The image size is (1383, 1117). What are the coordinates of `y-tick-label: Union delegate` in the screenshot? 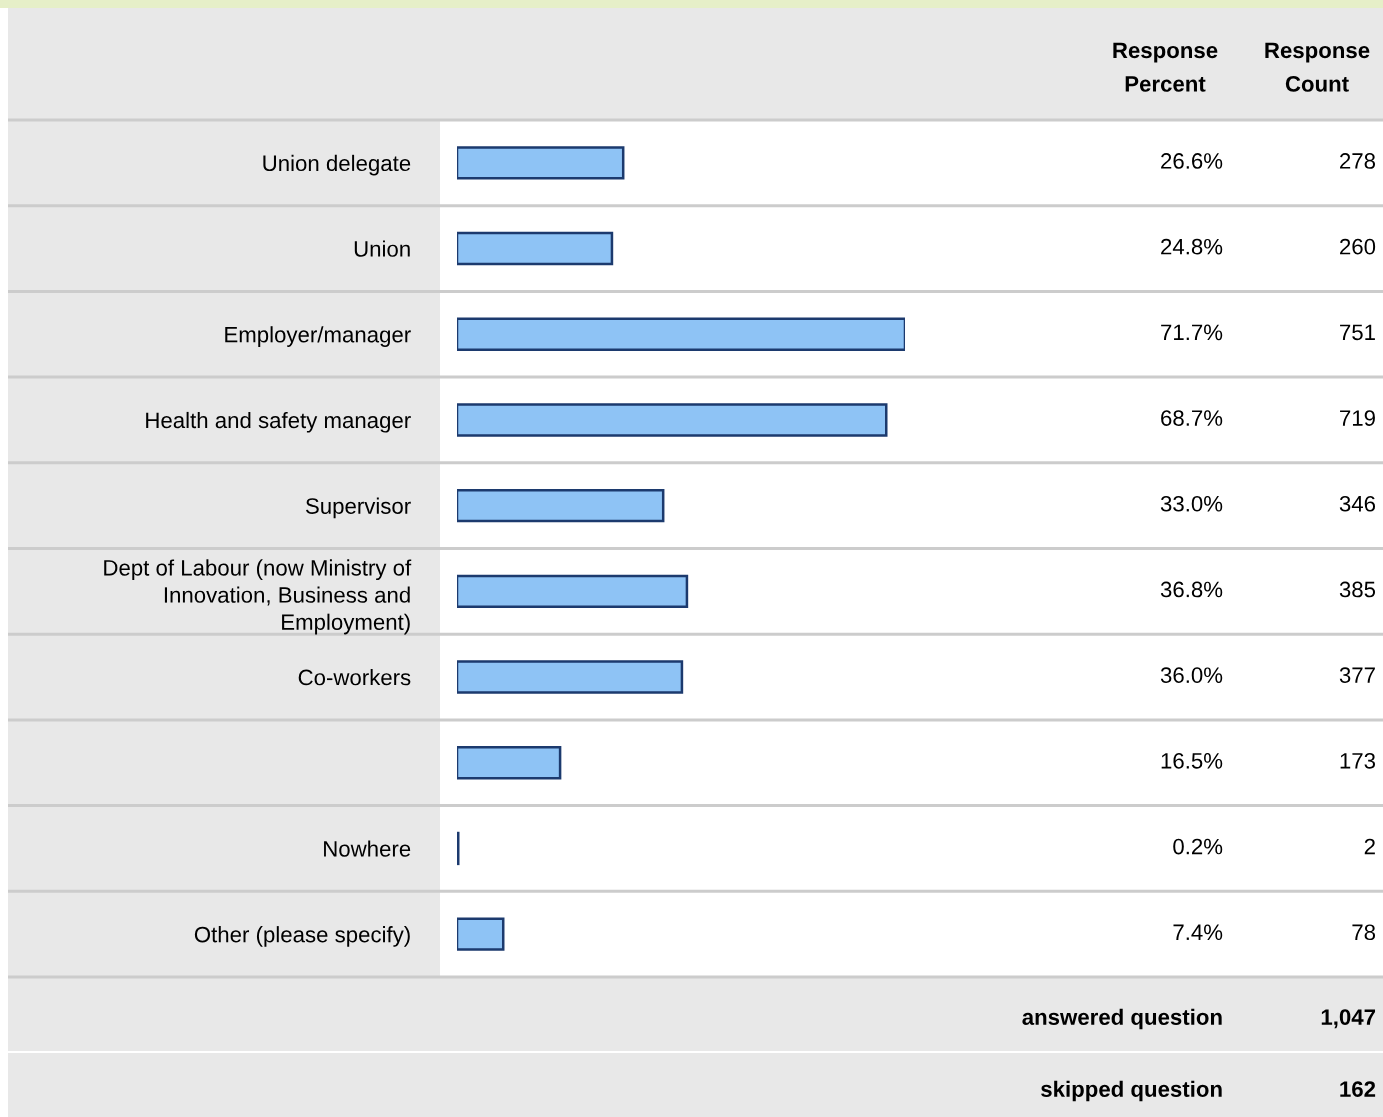 It's located at (337, 165).